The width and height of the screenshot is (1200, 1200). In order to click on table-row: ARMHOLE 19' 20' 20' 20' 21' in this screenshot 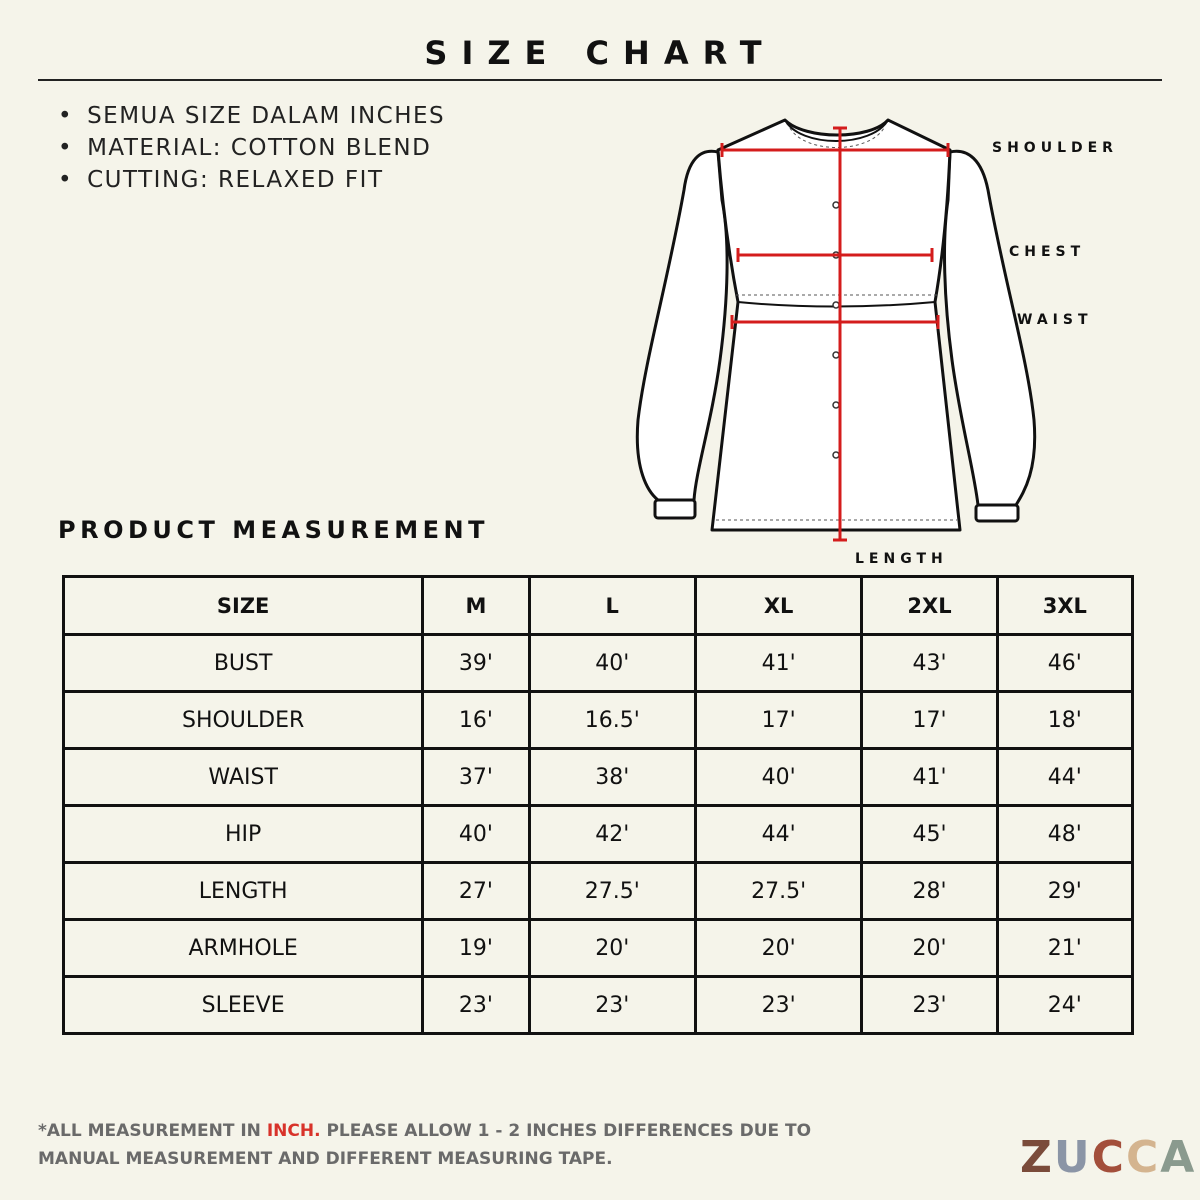, I will do `click(598, 948)`.